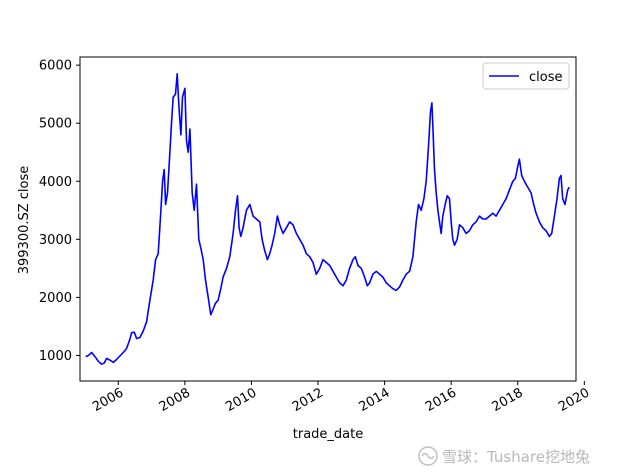  Describe the element at coordinates (545, 77) in the screenshot. I see `legend-label-close: close` at that location.